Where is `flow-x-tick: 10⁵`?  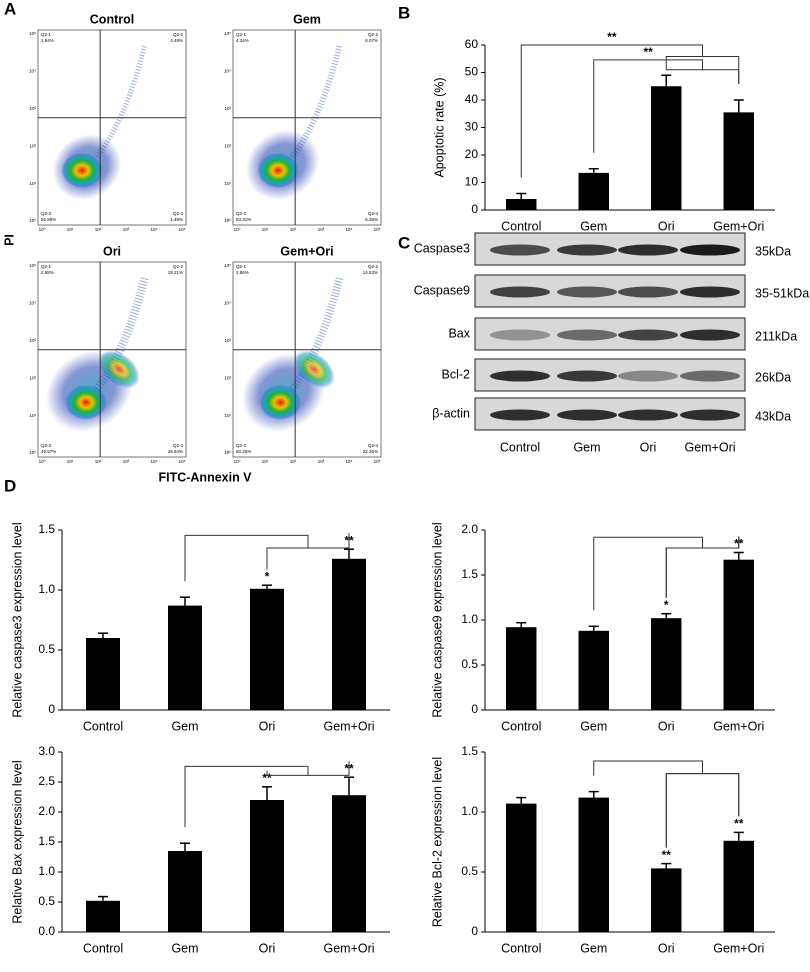
flow-x-tick: 10⁵ is located at coordinates (377, 229).